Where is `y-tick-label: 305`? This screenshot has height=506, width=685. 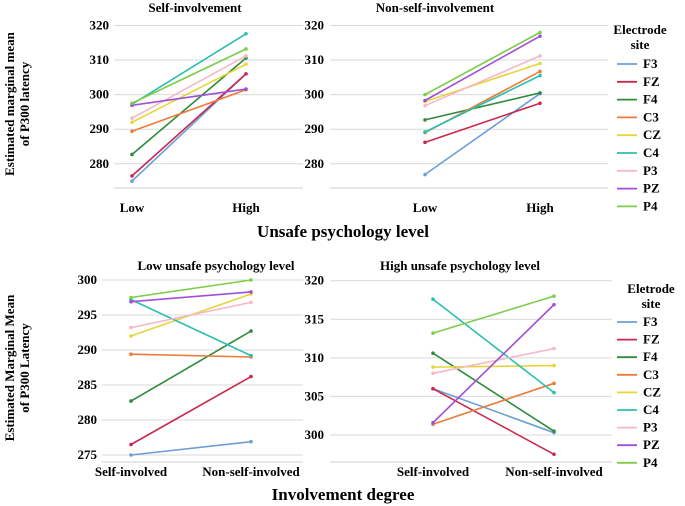
y-tick-label: 305 is located at coordinates (315, 395).